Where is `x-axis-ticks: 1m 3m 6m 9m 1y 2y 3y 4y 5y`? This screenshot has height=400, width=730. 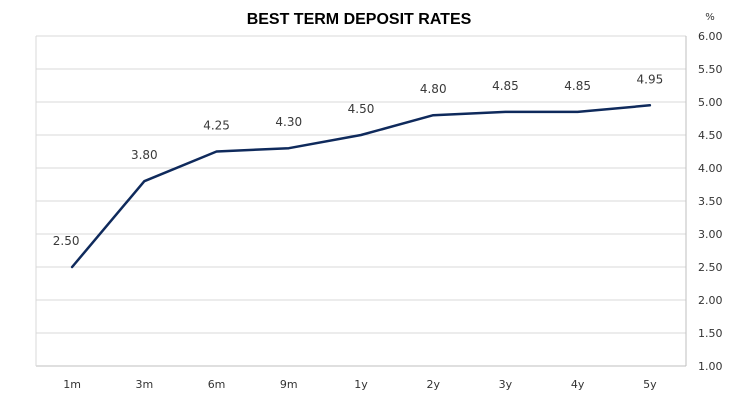
x-axis-ticks: 1m 3m 6m 9m 1y 2y 3y 4y 5y is located at coordinates (360, 384).